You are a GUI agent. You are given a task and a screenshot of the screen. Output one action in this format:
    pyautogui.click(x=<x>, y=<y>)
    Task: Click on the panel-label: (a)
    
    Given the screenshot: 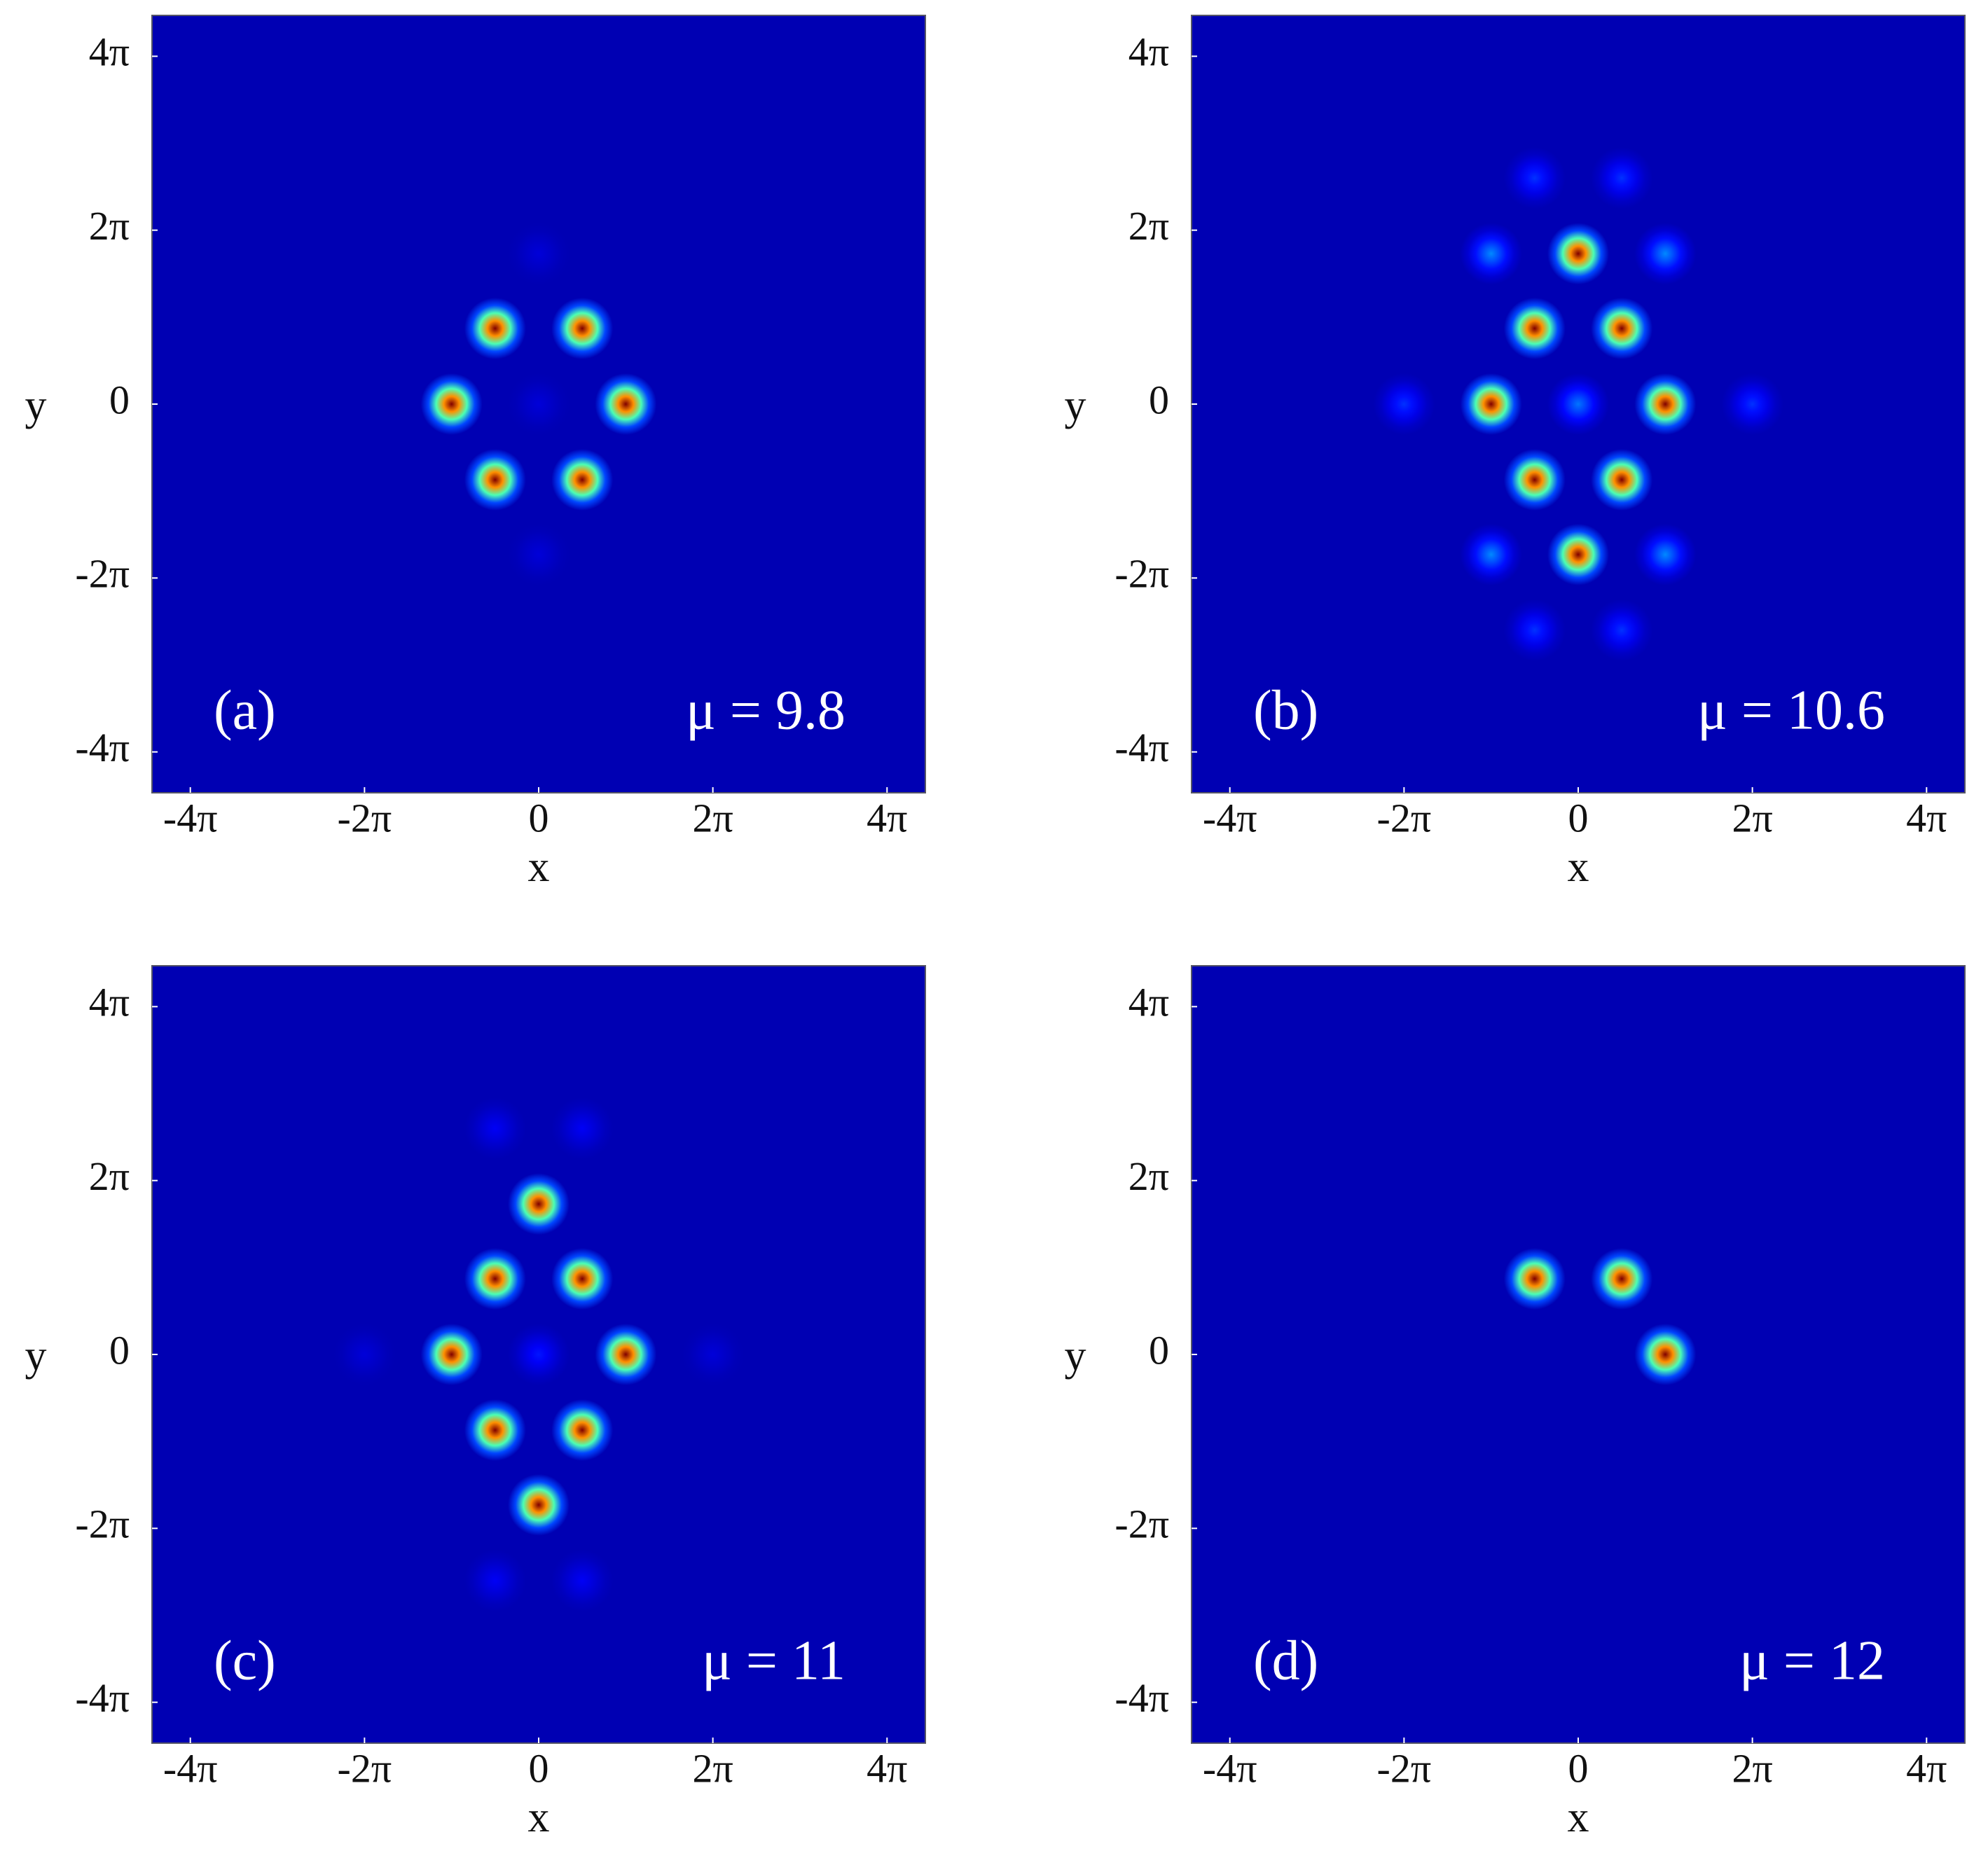 What is the action you would take?
    pyautogui.click(x=245, y=710)
    